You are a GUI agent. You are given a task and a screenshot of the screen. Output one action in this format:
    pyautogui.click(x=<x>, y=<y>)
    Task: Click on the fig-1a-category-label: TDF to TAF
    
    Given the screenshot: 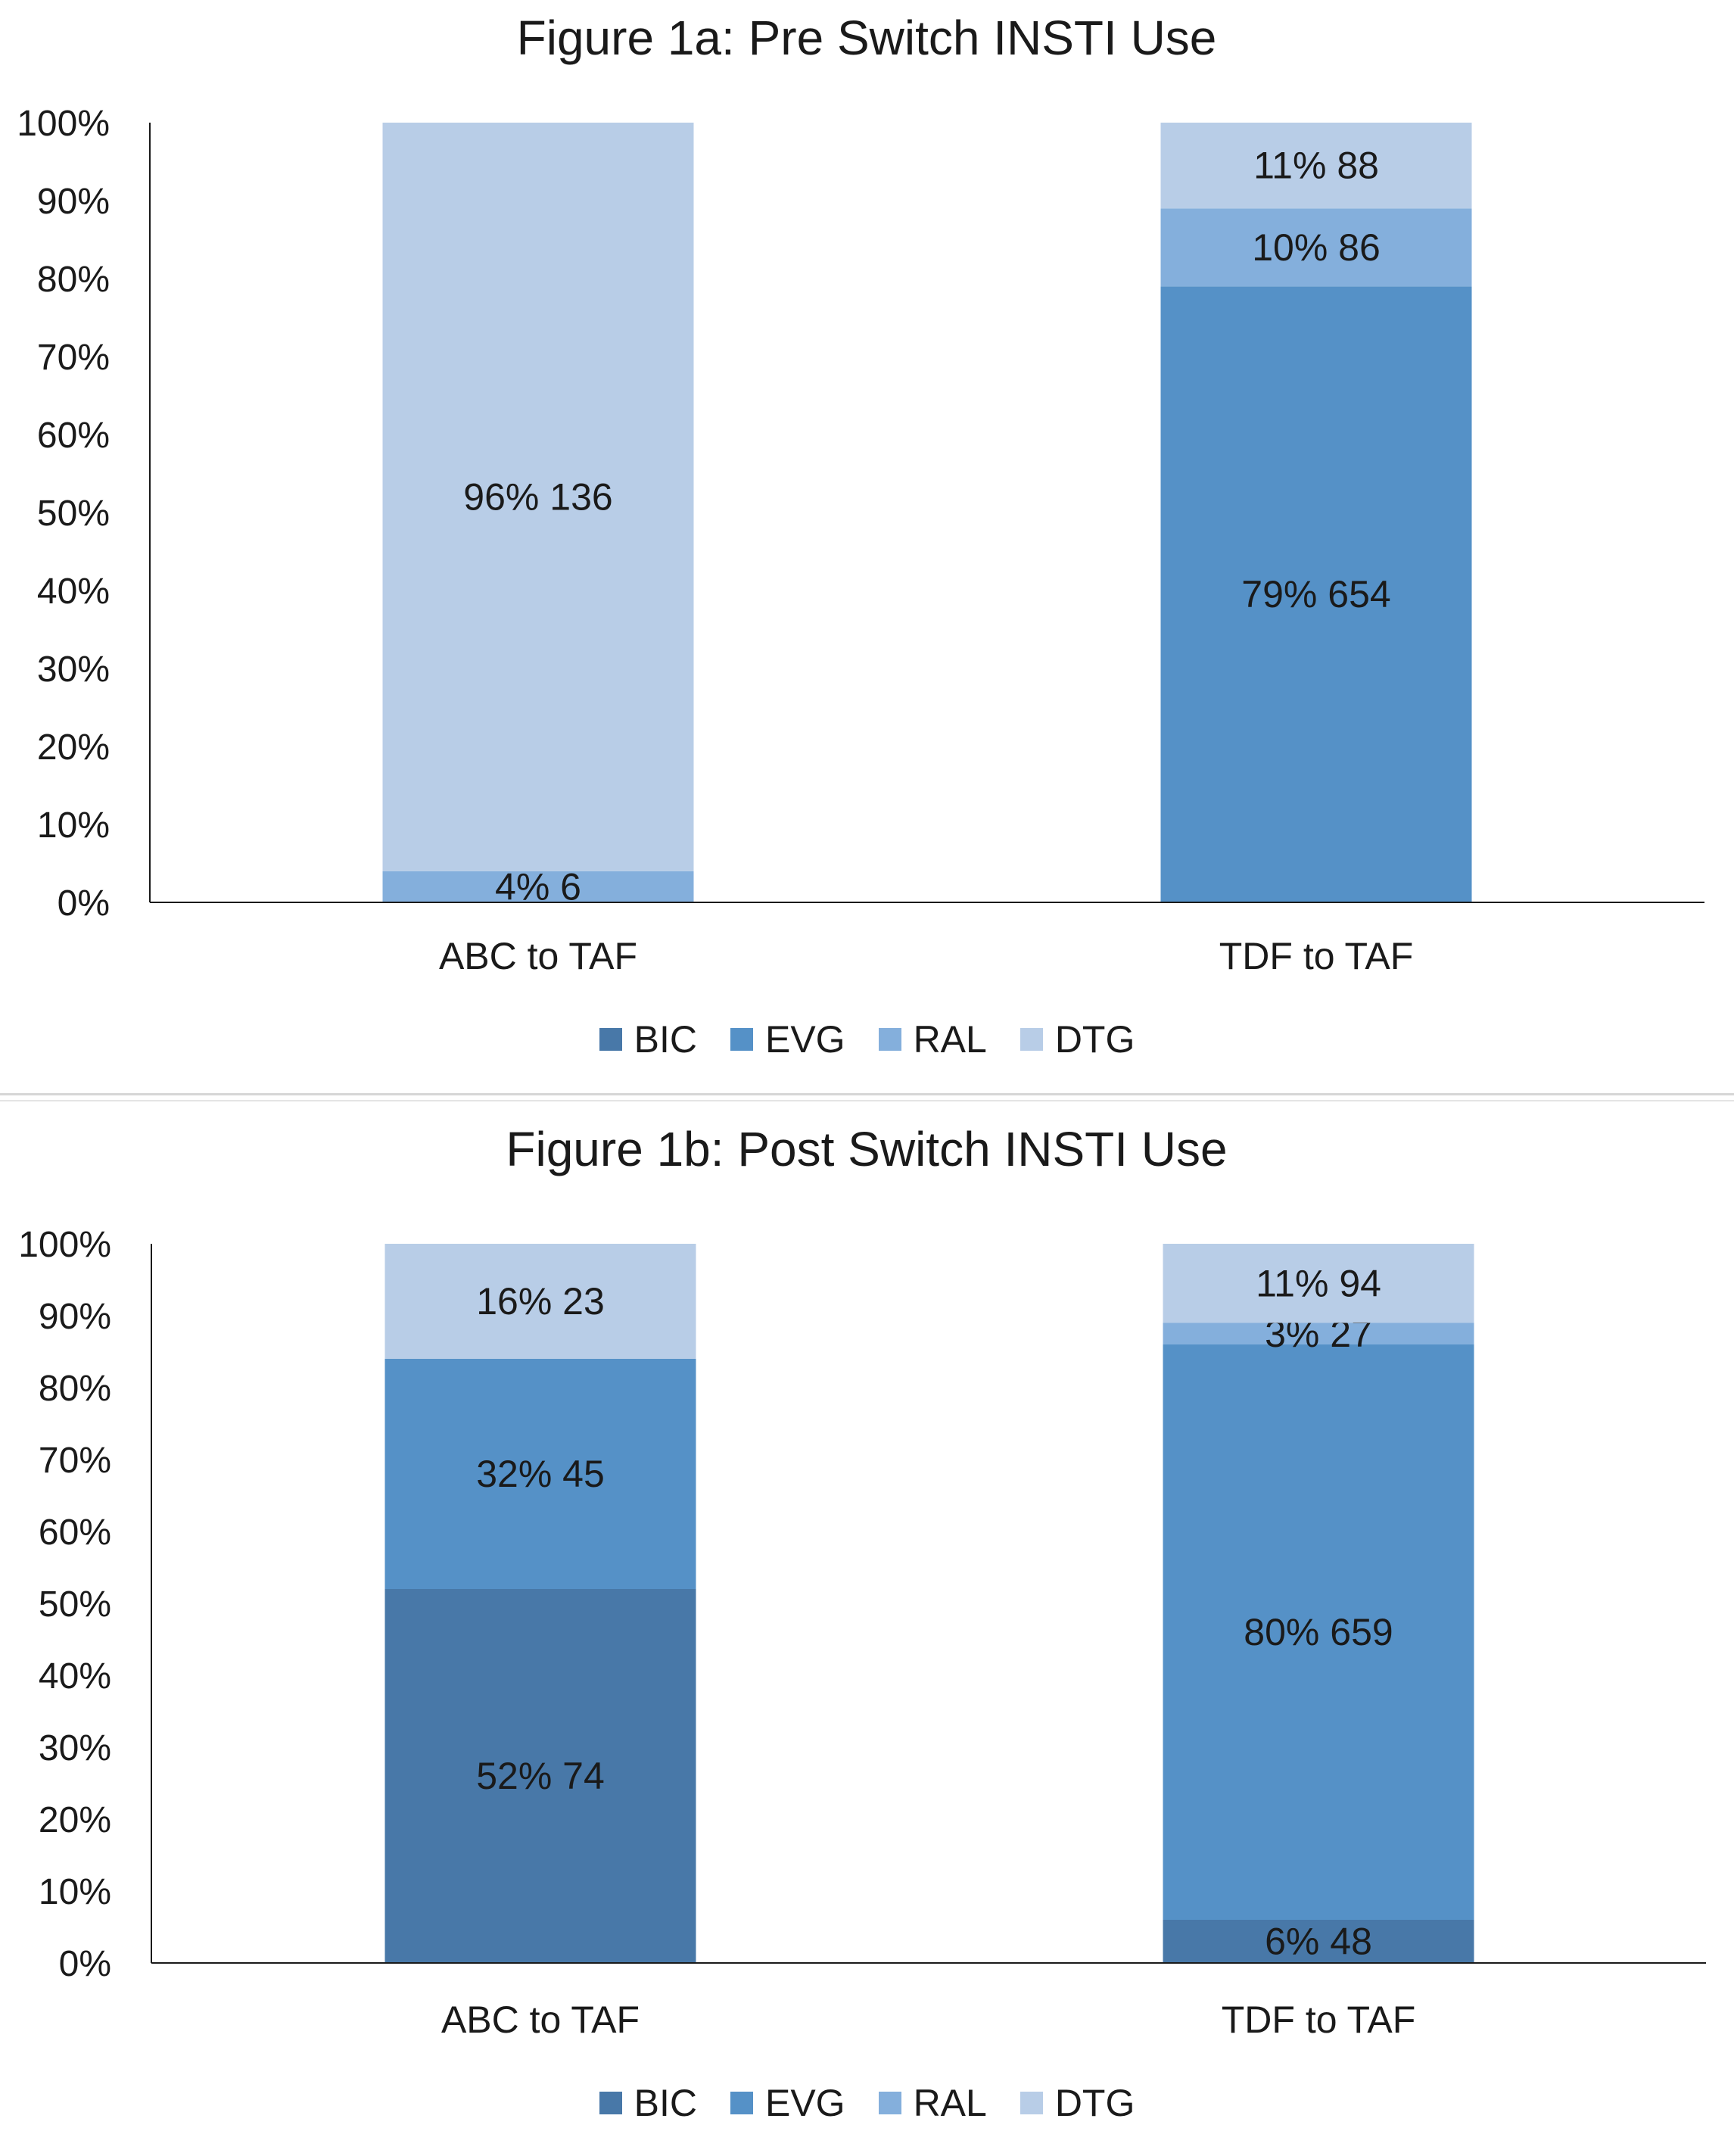 What is the action you would take?
    pyautogui.click(x=1317, y=956)
    